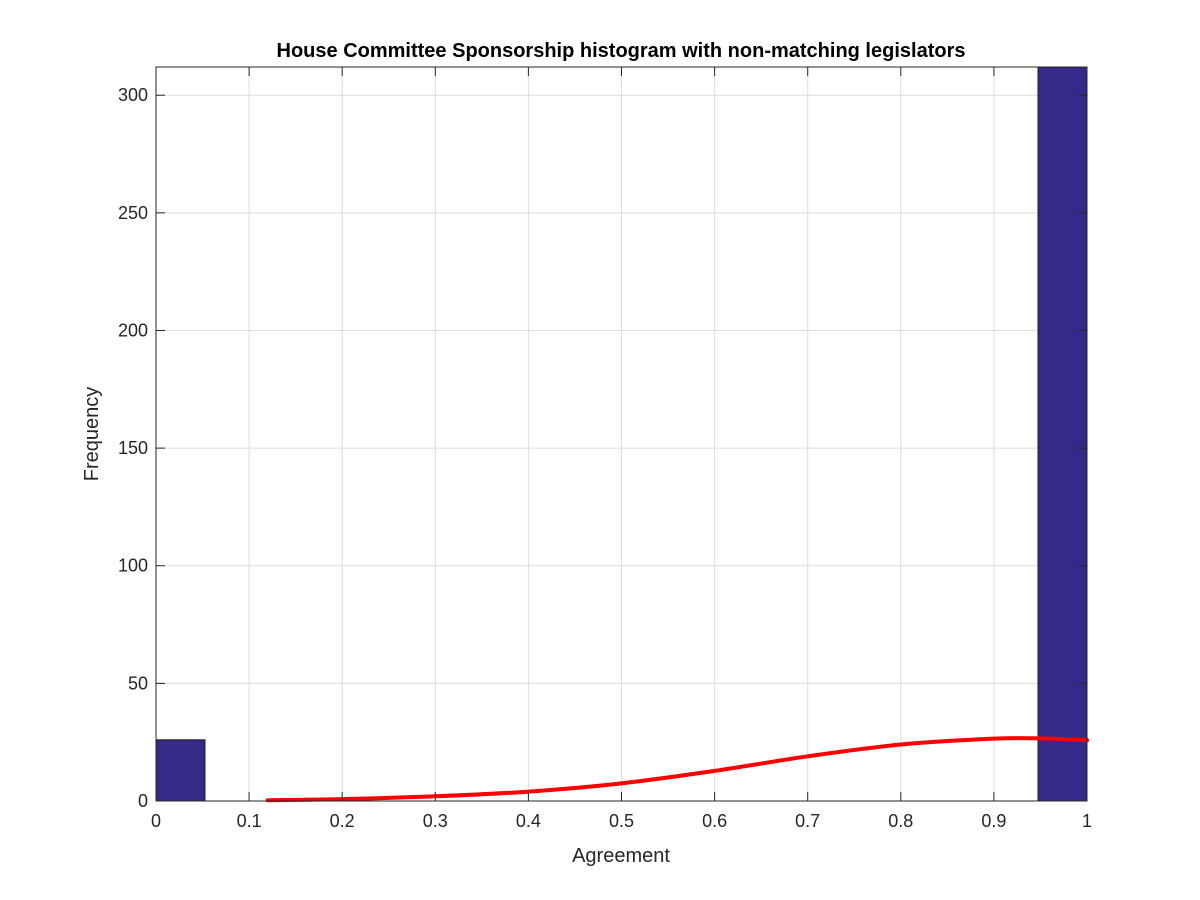  I want to click on x-tick-label: 0.4, so click(528, 821).